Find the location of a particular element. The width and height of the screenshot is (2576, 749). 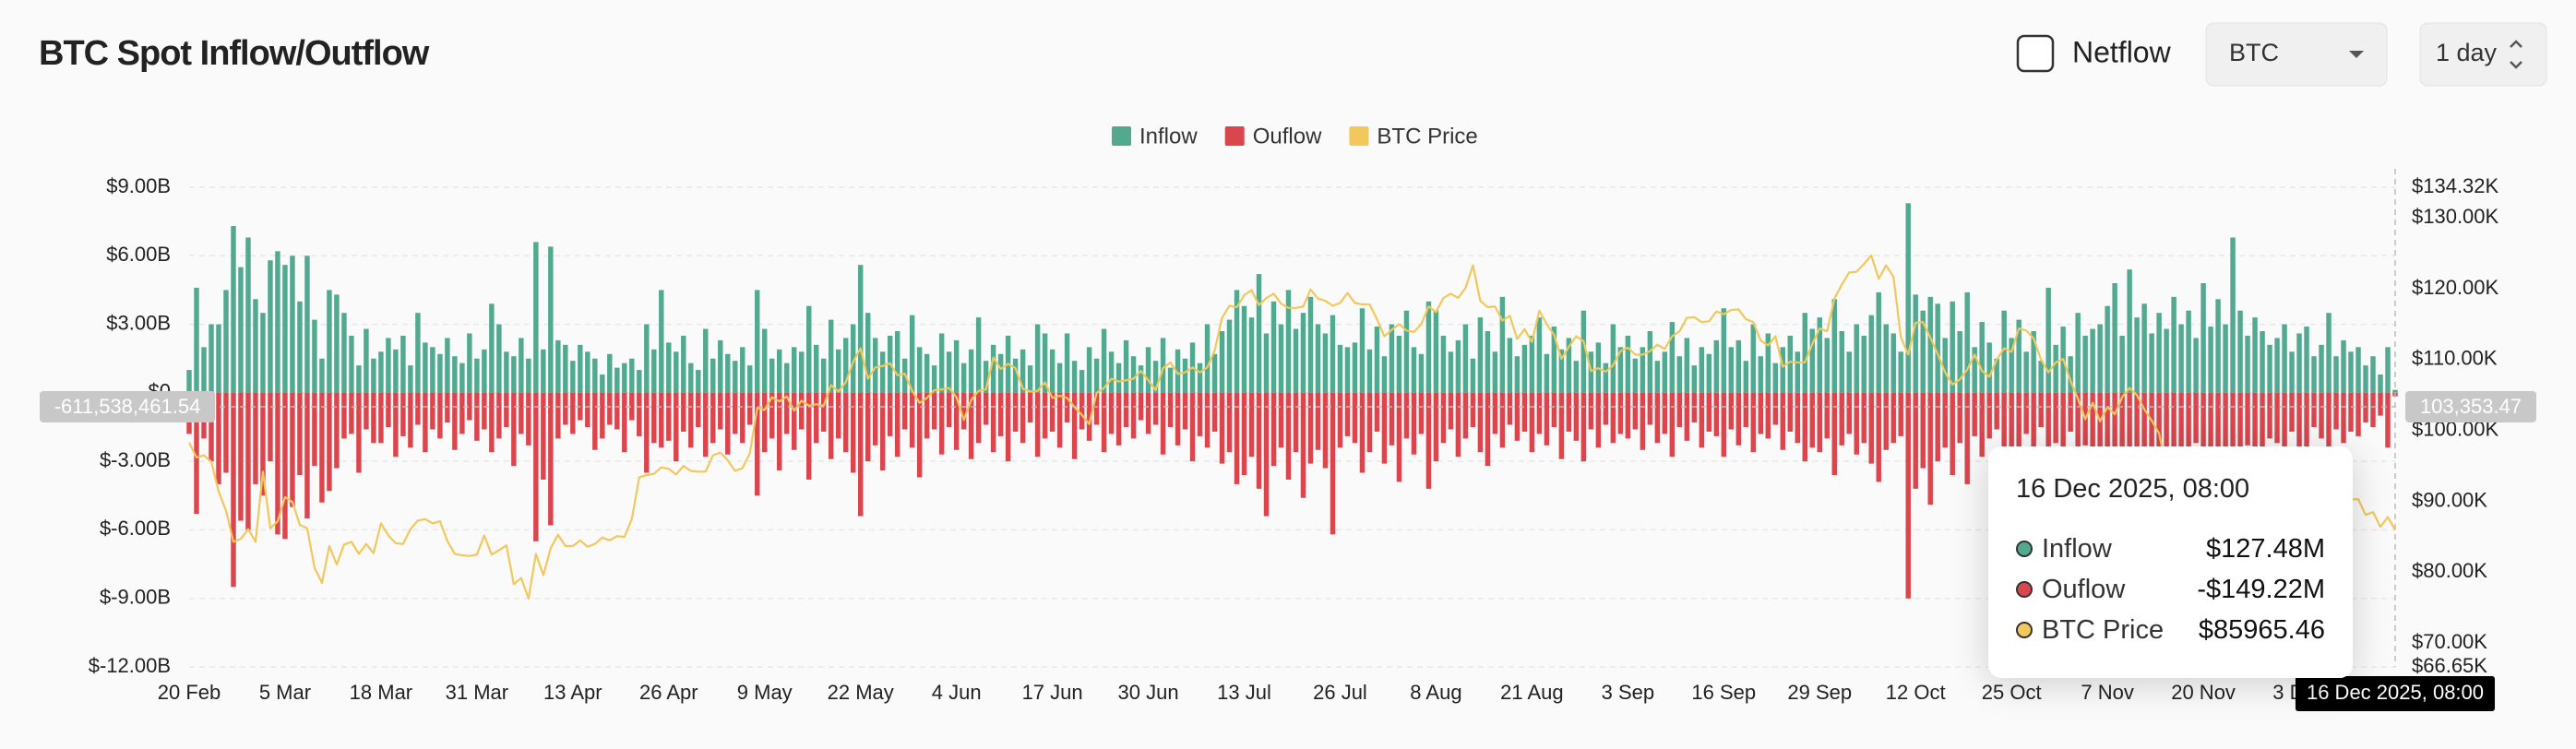

y2-tick-label: $110.00K is located at coordinates (2455, 358).